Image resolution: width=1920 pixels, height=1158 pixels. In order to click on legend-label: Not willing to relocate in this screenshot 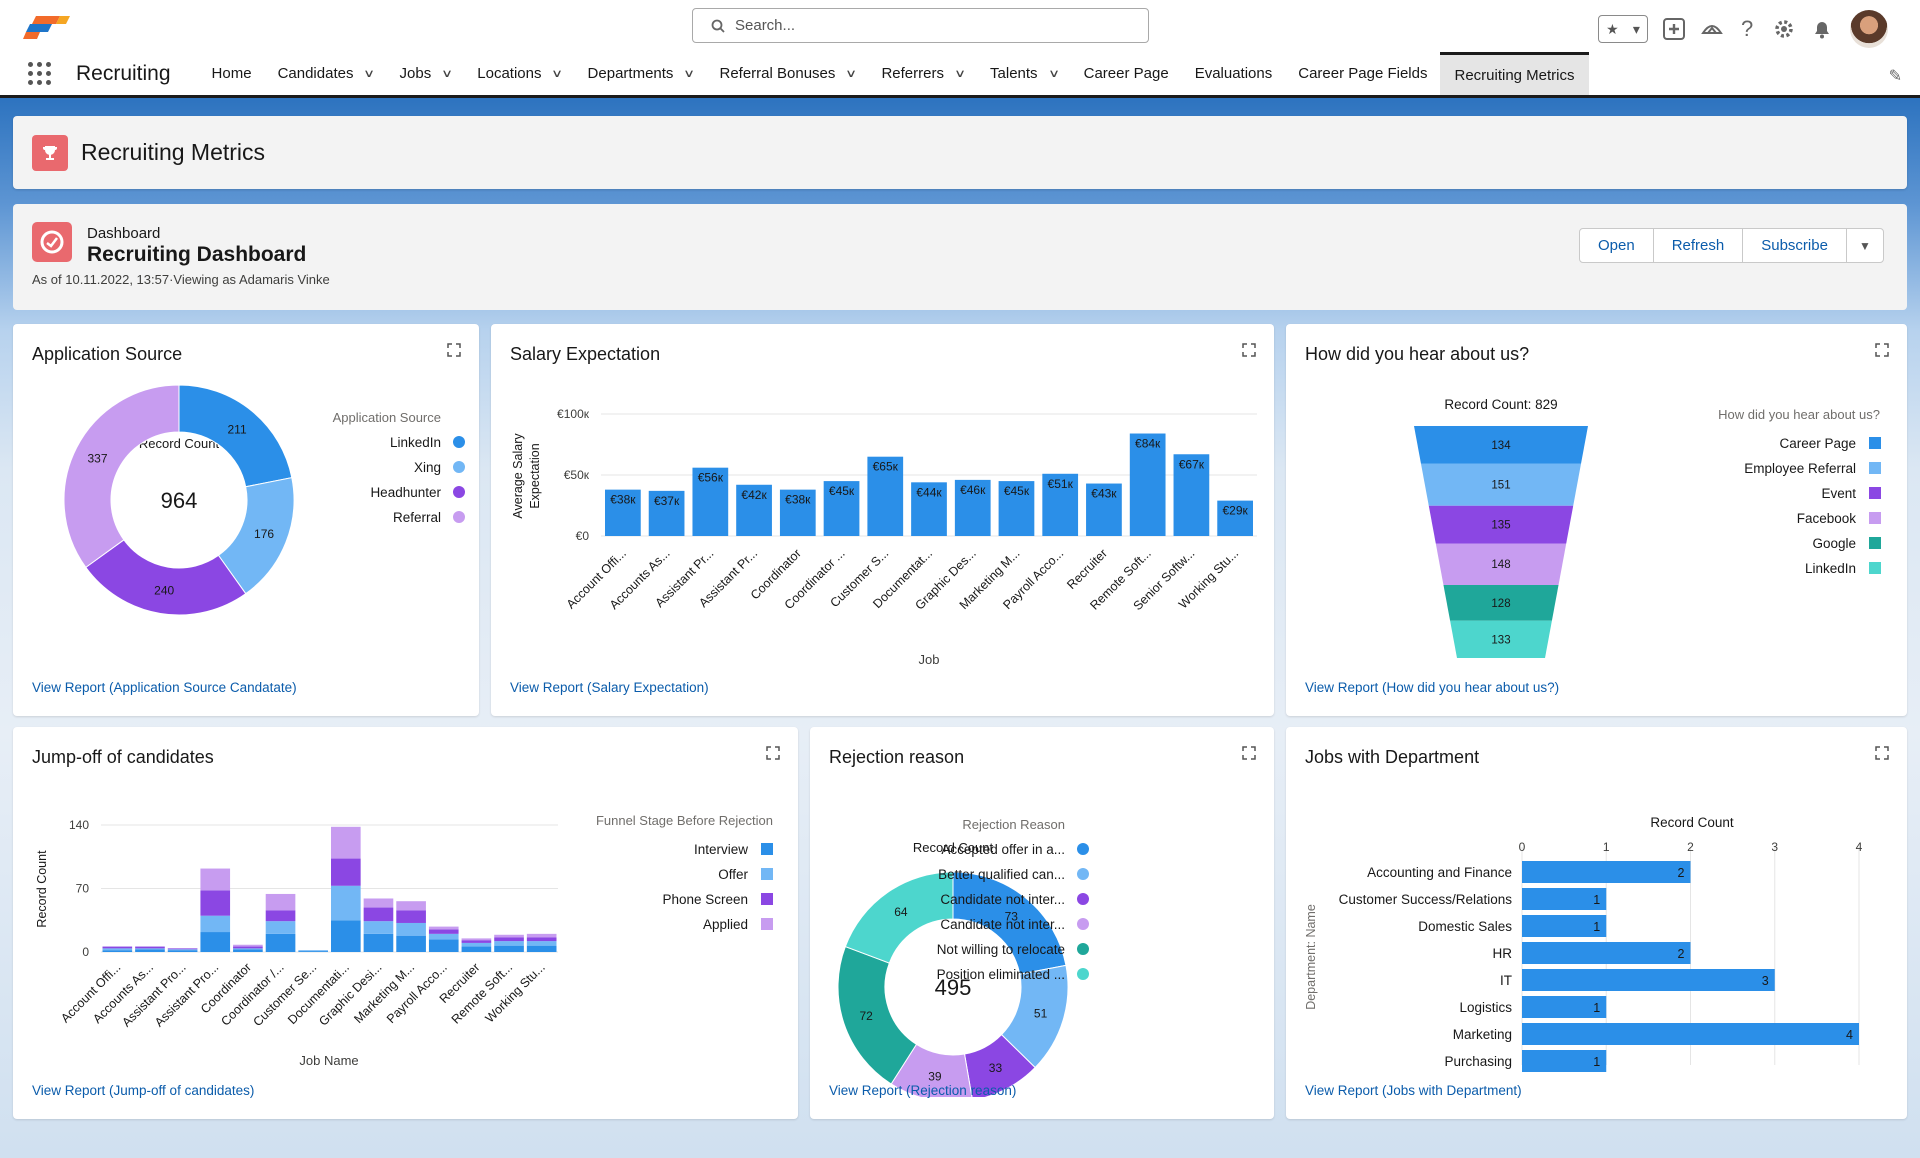, I will do `click(1001, 949)`.